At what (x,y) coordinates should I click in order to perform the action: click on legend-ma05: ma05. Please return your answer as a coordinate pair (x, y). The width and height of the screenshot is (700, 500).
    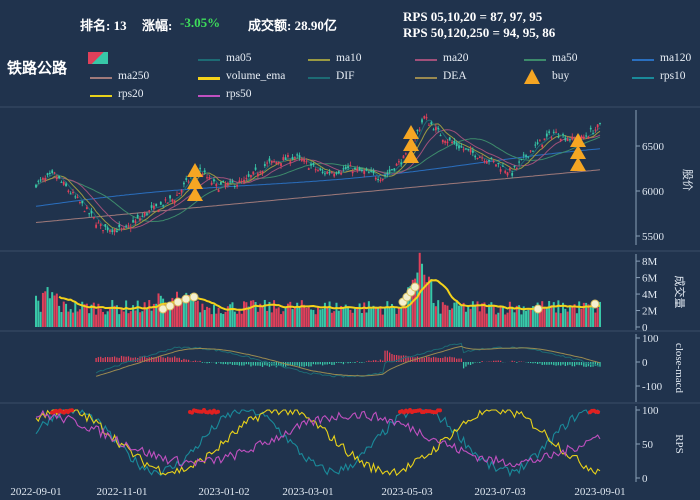
    Looking at the image, I should click on (225, 58).